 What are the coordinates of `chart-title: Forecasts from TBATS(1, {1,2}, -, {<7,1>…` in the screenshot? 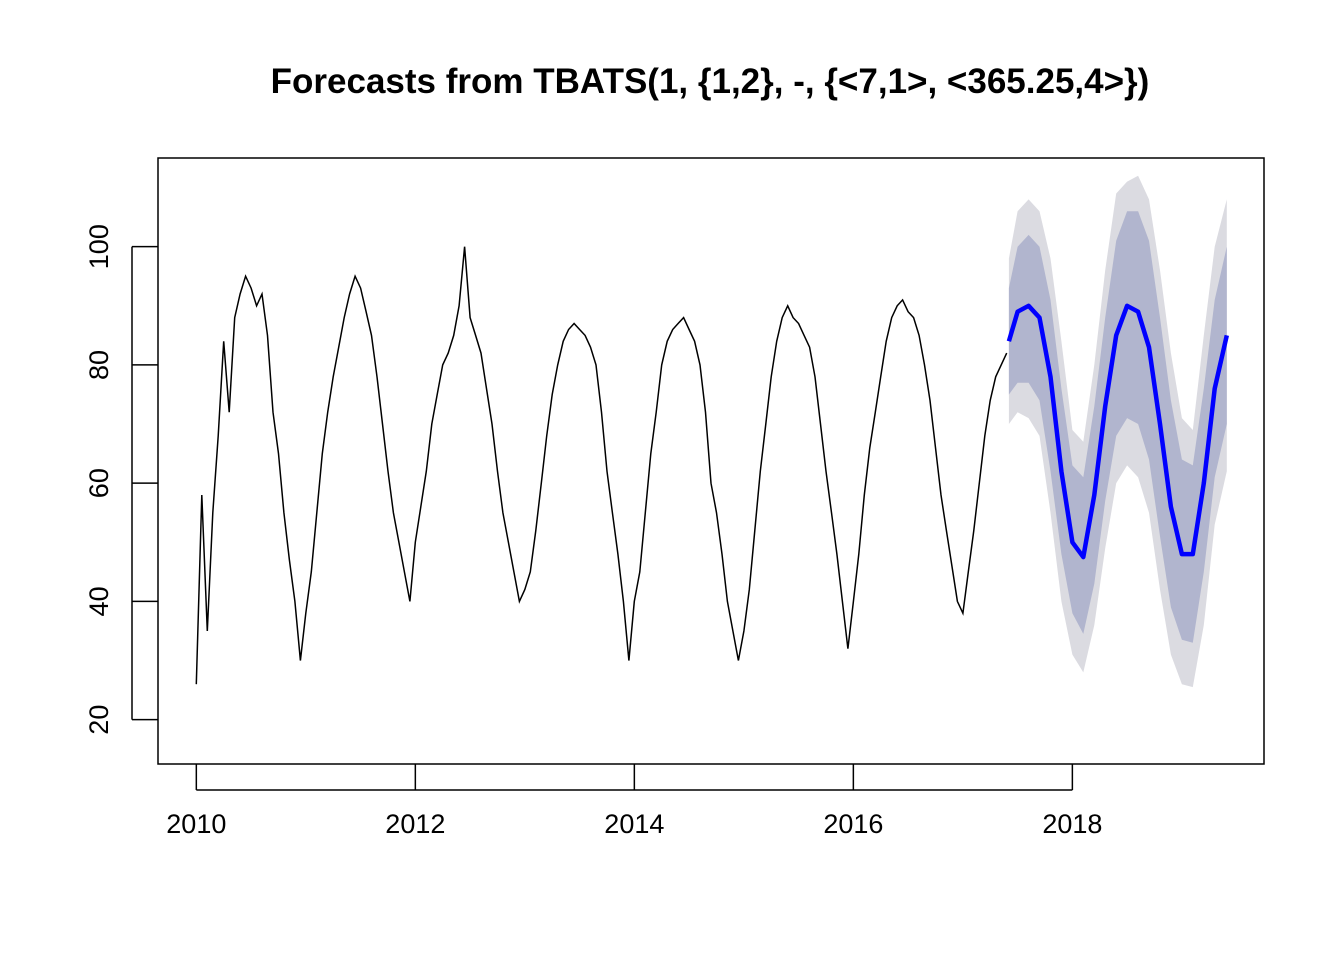 It's located at (710, 81).